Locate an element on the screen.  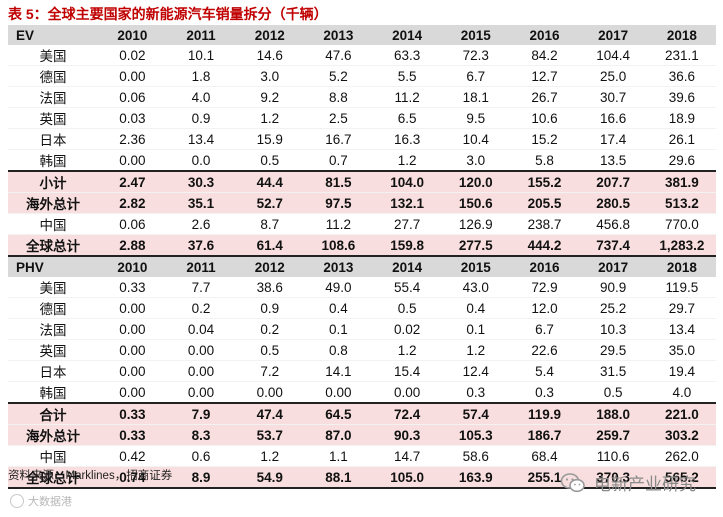
table-row: 法国 0.00 0.04 0.2 0.1 0.02 0.1 6.7 10.3 13.4 is located at coordinates (362, 329).